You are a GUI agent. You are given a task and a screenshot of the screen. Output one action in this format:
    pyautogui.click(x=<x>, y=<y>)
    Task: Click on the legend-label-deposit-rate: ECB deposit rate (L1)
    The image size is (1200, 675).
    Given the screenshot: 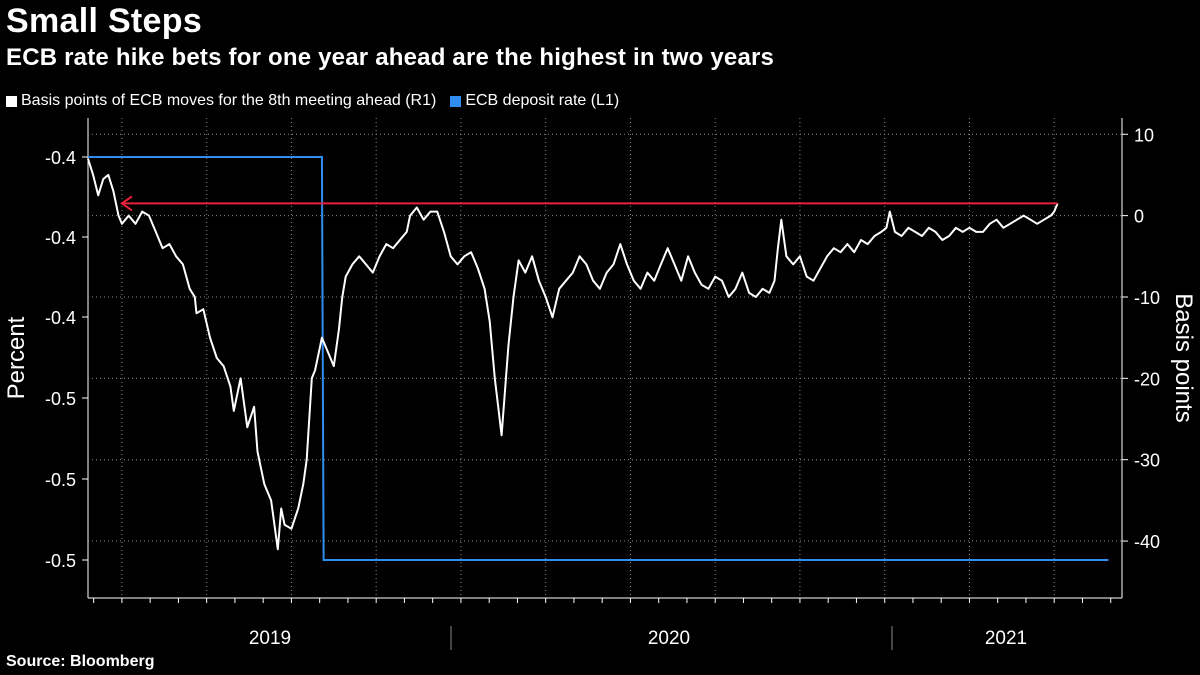 What is the action you would take?
    pyautogui.click(x=542, y=100)
    